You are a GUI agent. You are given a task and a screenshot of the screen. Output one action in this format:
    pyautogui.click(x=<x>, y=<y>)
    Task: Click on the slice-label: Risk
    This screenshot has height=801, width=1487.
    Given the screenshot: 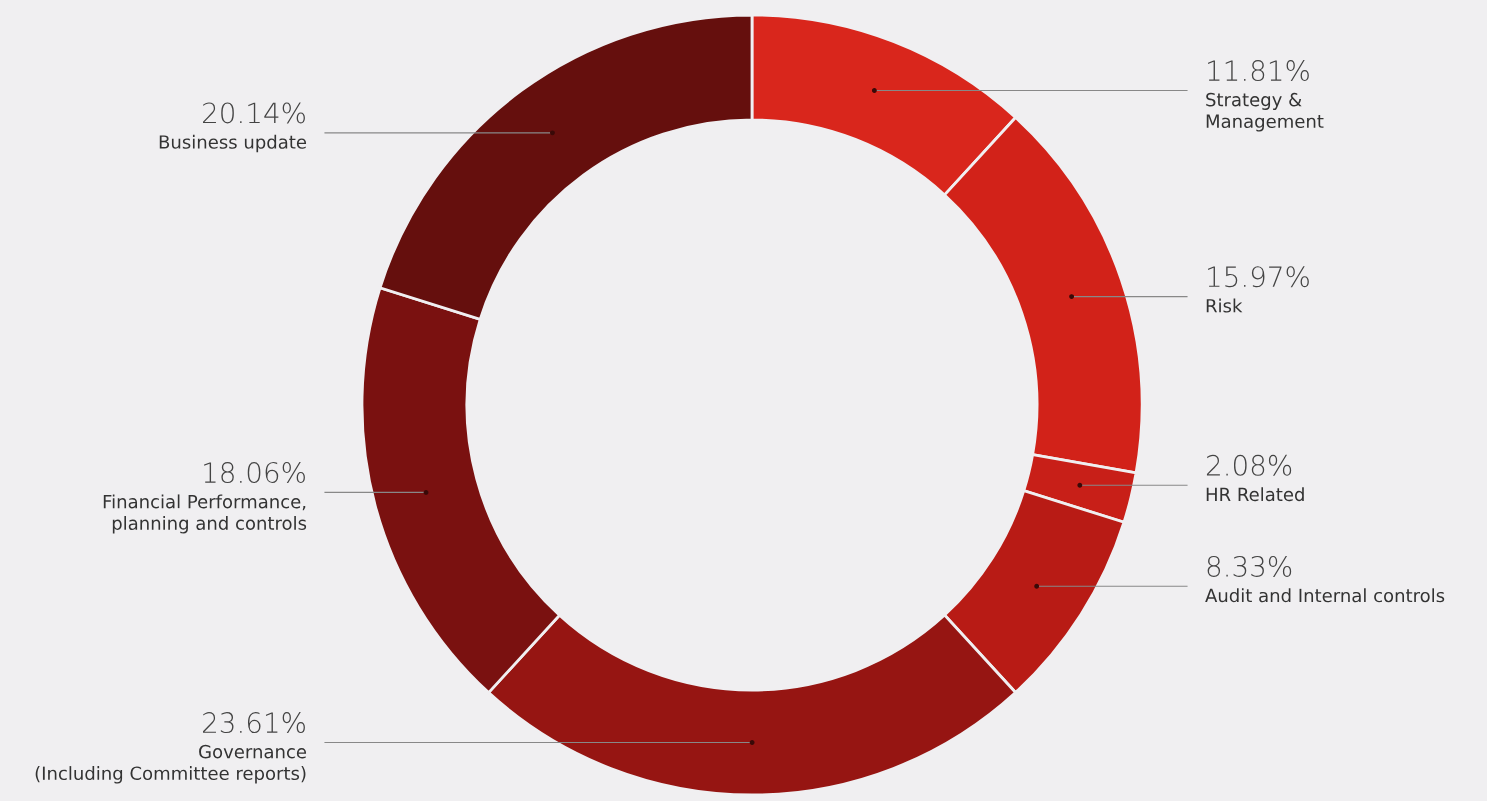 What is the action you would take?
    pyautogui.click(x=1224, y=305)
    